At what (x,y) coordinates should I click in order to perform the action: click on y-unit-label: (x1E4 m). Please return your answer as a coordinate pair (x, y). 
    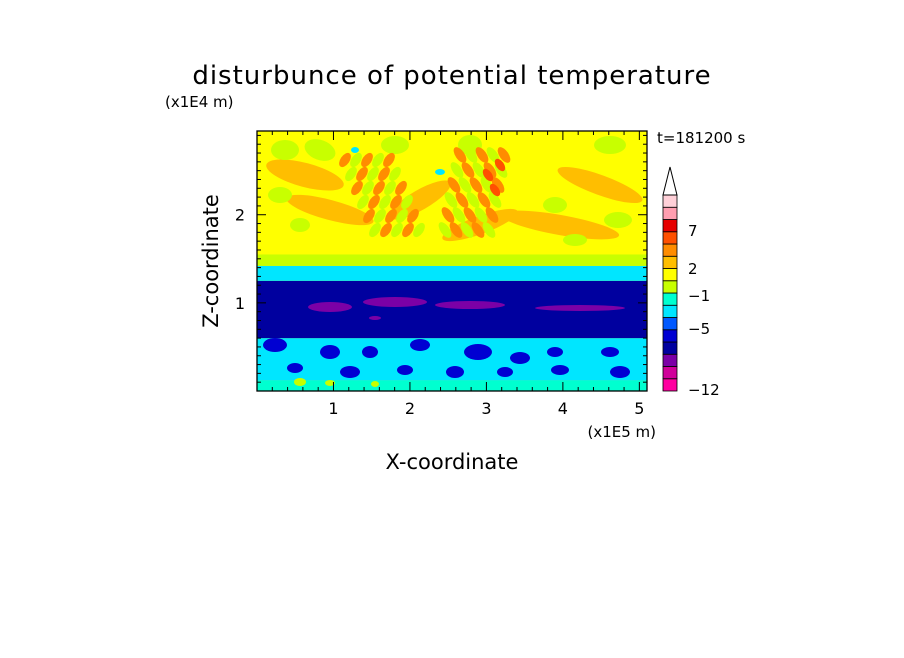
    Looking at the image, I should click on (199, 102).